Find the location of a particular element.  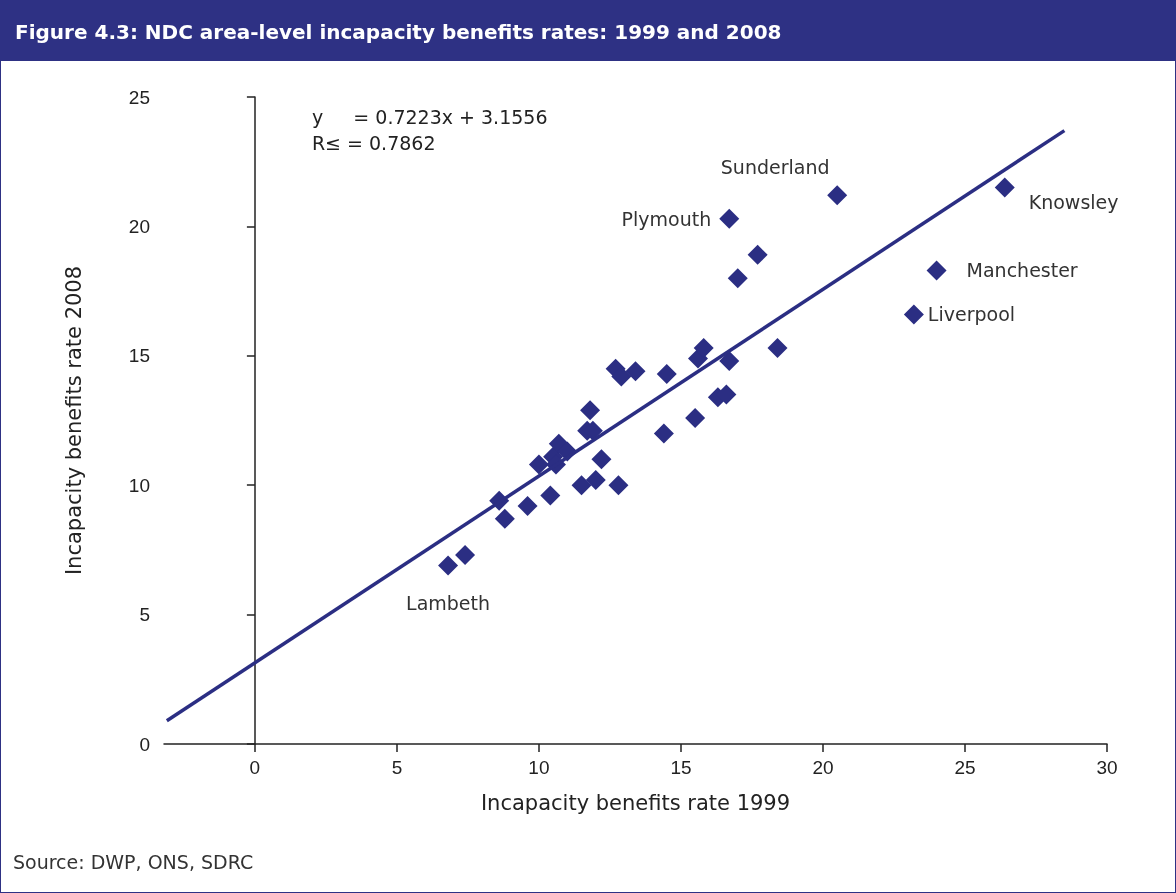

source-note: Source: DWP, ONS, SDRC is located at coordinates (133, 862).